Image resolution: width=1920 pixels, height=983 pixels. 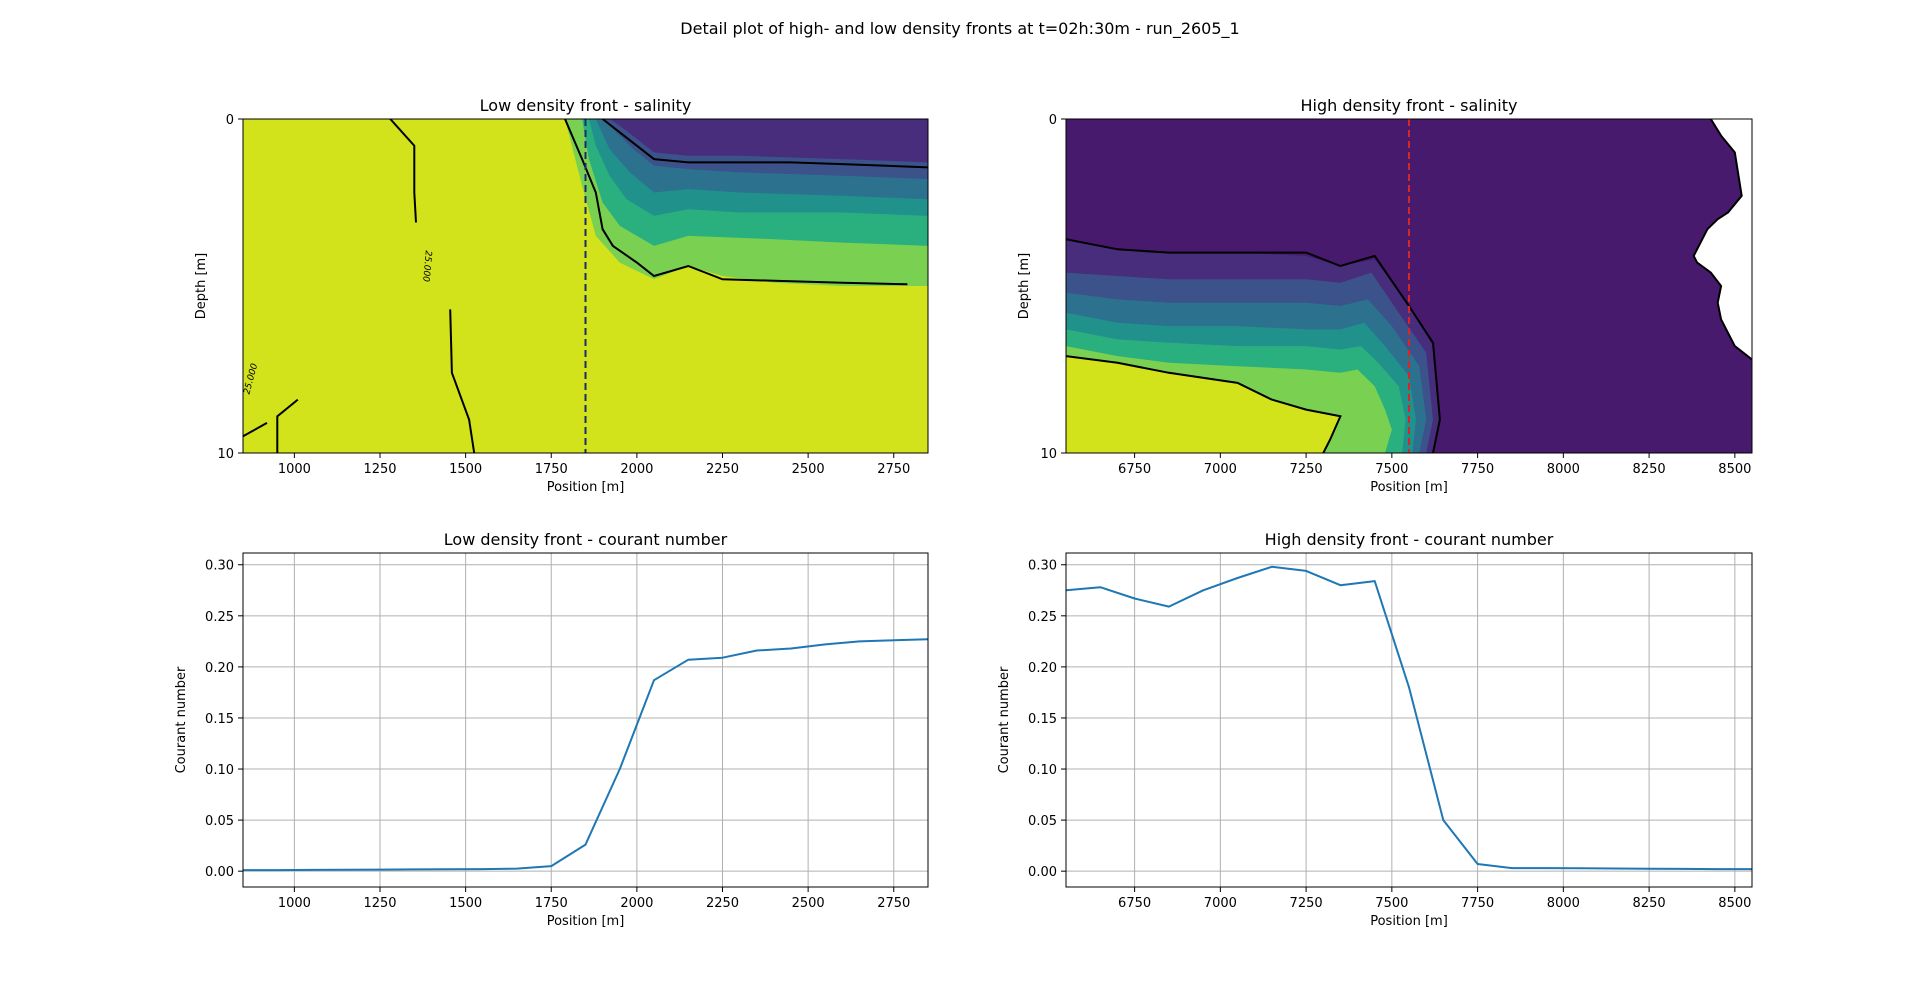 I want to click on high-salinity-xtick-label-2: 7250, so click(x=1306, y=469).